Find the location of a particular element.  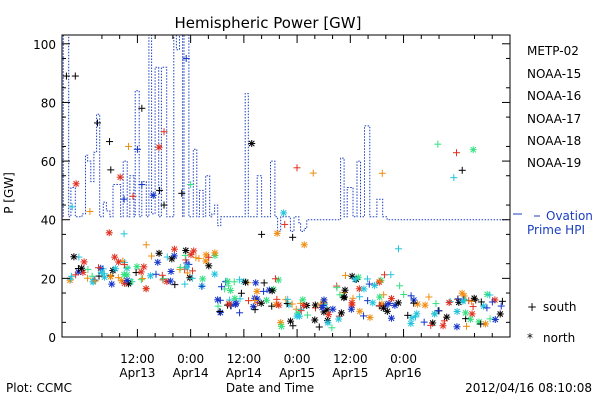

y-tick-label-5: 100 is located at coordinates (44, 45).